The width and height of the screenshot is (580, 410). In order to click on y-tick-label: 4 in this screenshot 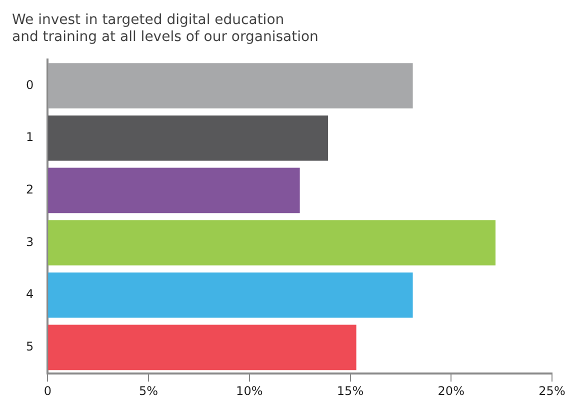, I will do `click(30, 294)`.